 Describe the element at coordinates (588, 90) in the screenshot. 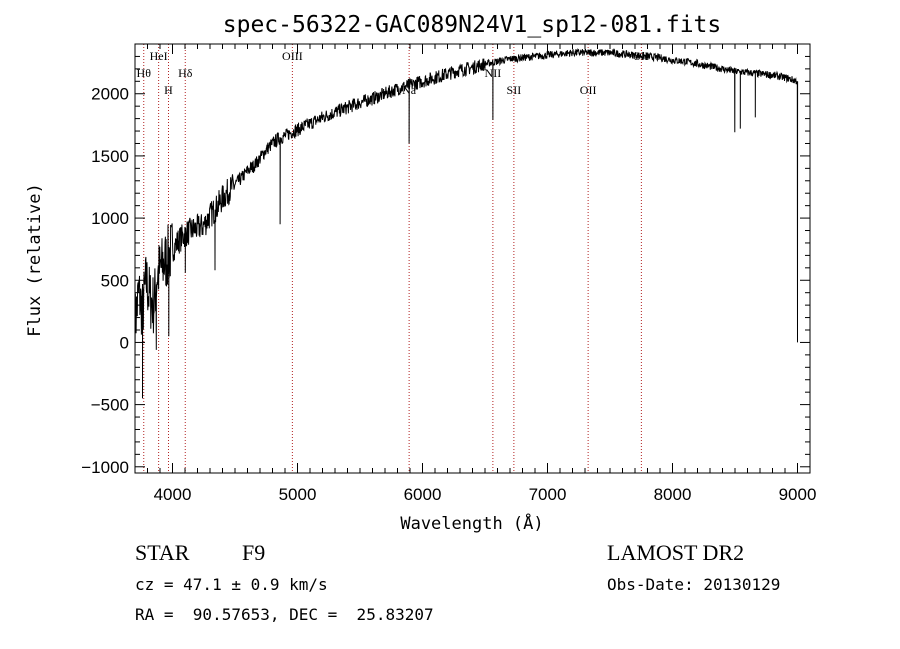

I see `reference-line-label: OII` at that location.